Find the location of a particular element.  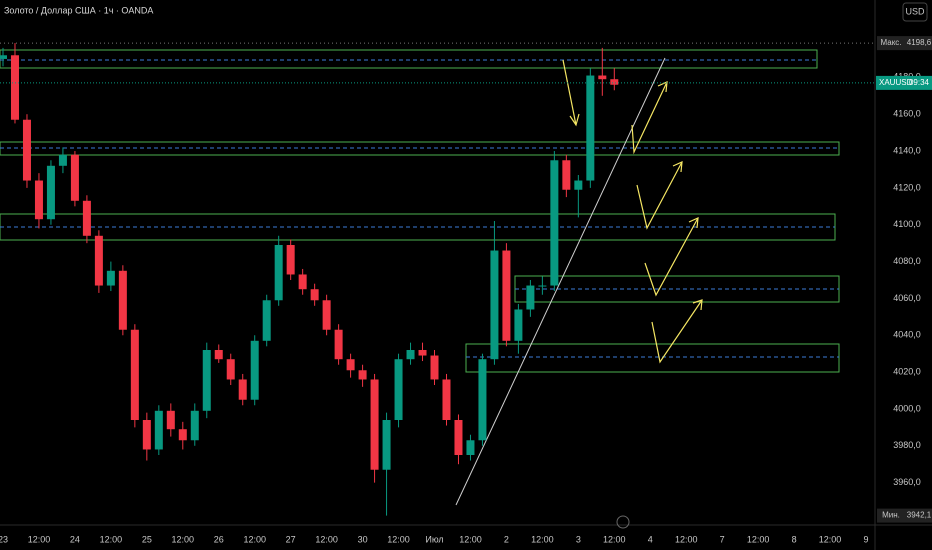

x-tick-label: 3 is located at coordinates (578, 539).